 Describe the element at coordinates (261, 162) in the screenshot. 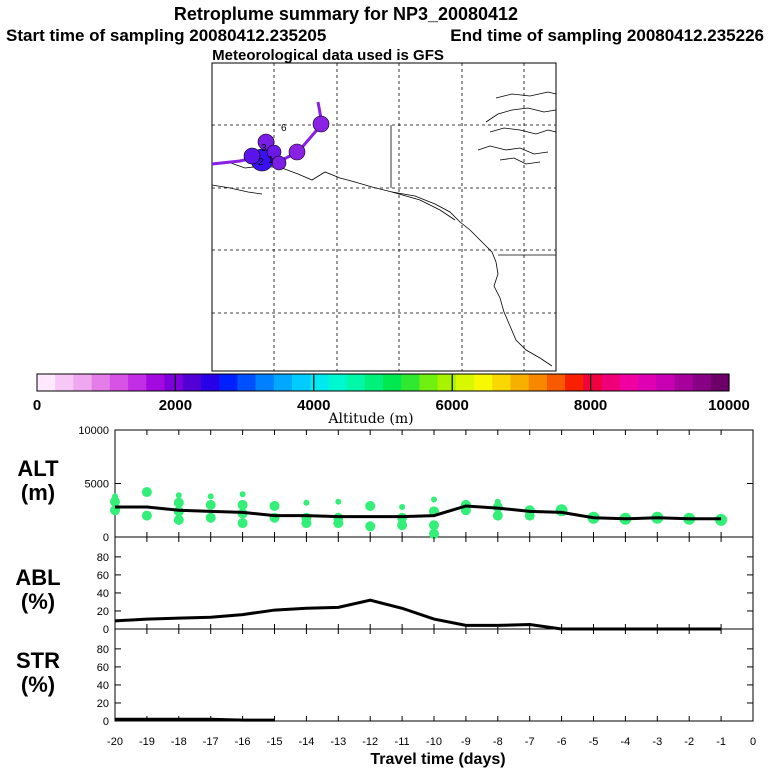

I see `day-marker-label: 2` at that location.